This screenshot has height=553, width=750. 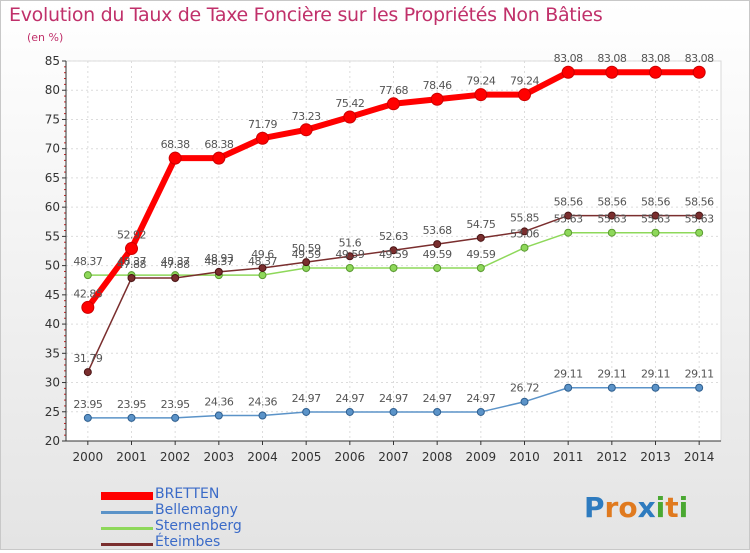 I want to click on proxiti-logo: Proxiti, so click(x=636, y=507).